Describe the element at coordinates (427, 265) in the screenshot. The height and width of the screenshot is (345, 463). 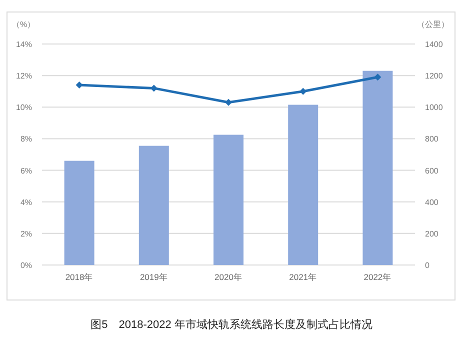
I see `y2-tick-label: 0` at that location.